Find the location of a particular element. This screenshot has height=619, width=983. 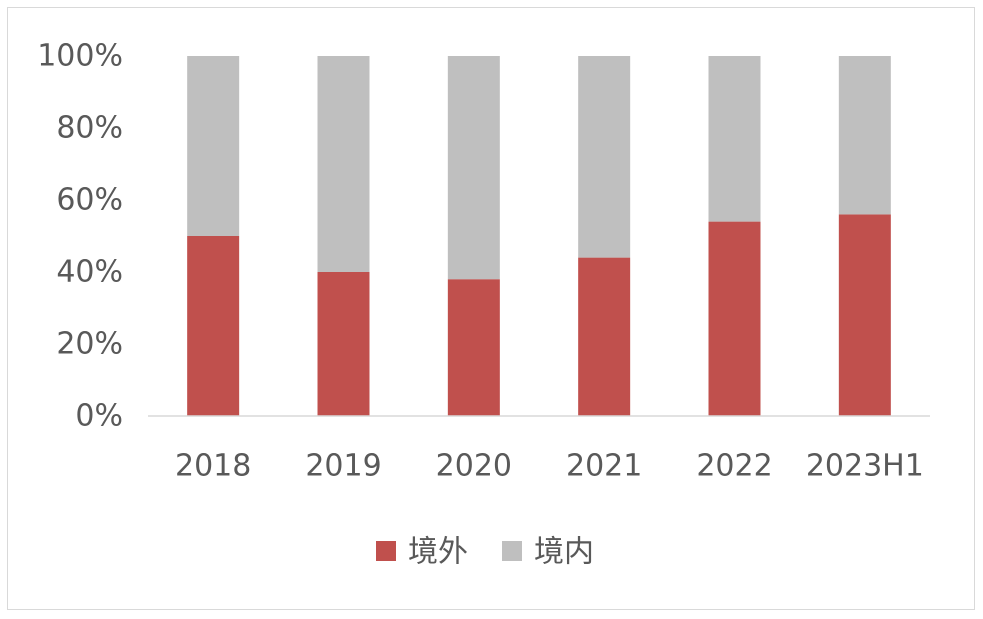

x-tick-label: 2019 is located at coordinates (343, 466).